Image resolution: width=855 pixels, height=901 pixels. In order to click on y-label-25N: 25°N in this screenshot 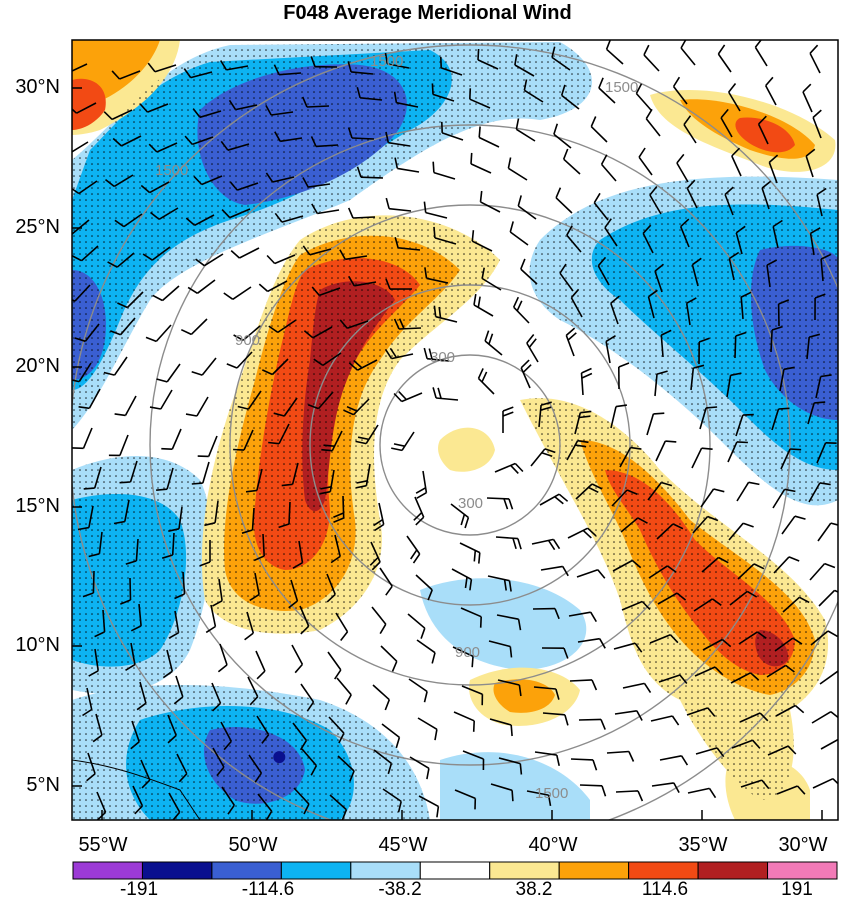, I will do `click(30, 227)`.